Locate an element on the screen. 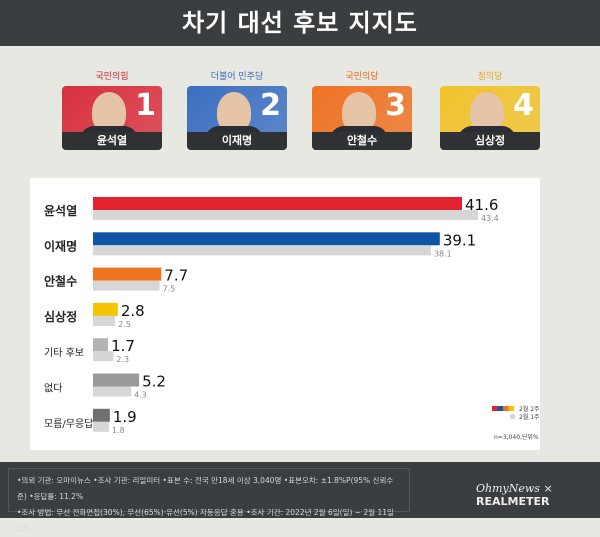  candidate-card: 정의당 4 심상정 is located at coordinates (490, 110).